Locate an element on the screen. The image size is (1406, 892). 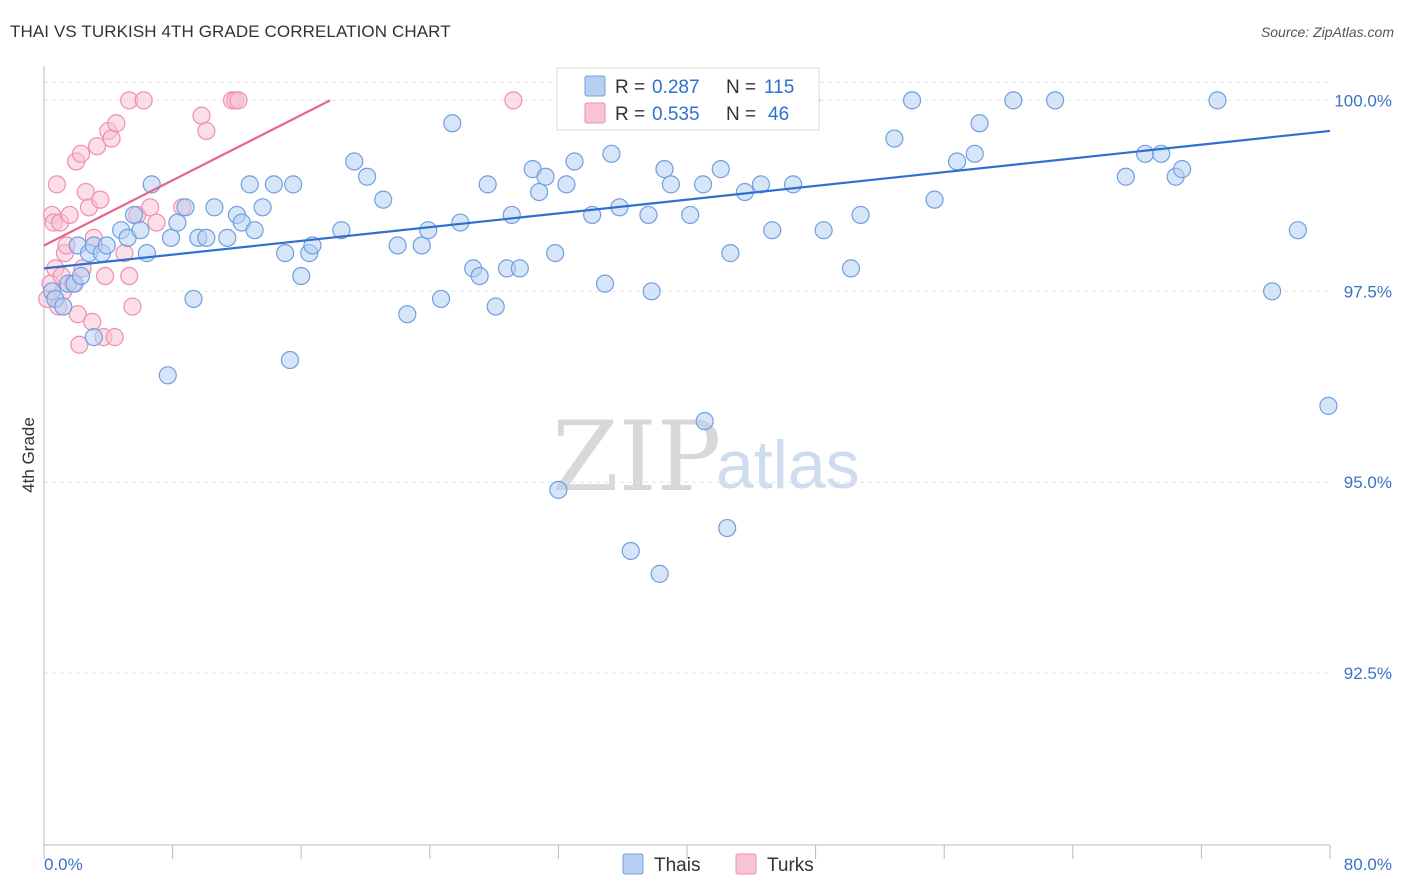
bottom-legend-swatch-thais is located at coordinates (633, 864).